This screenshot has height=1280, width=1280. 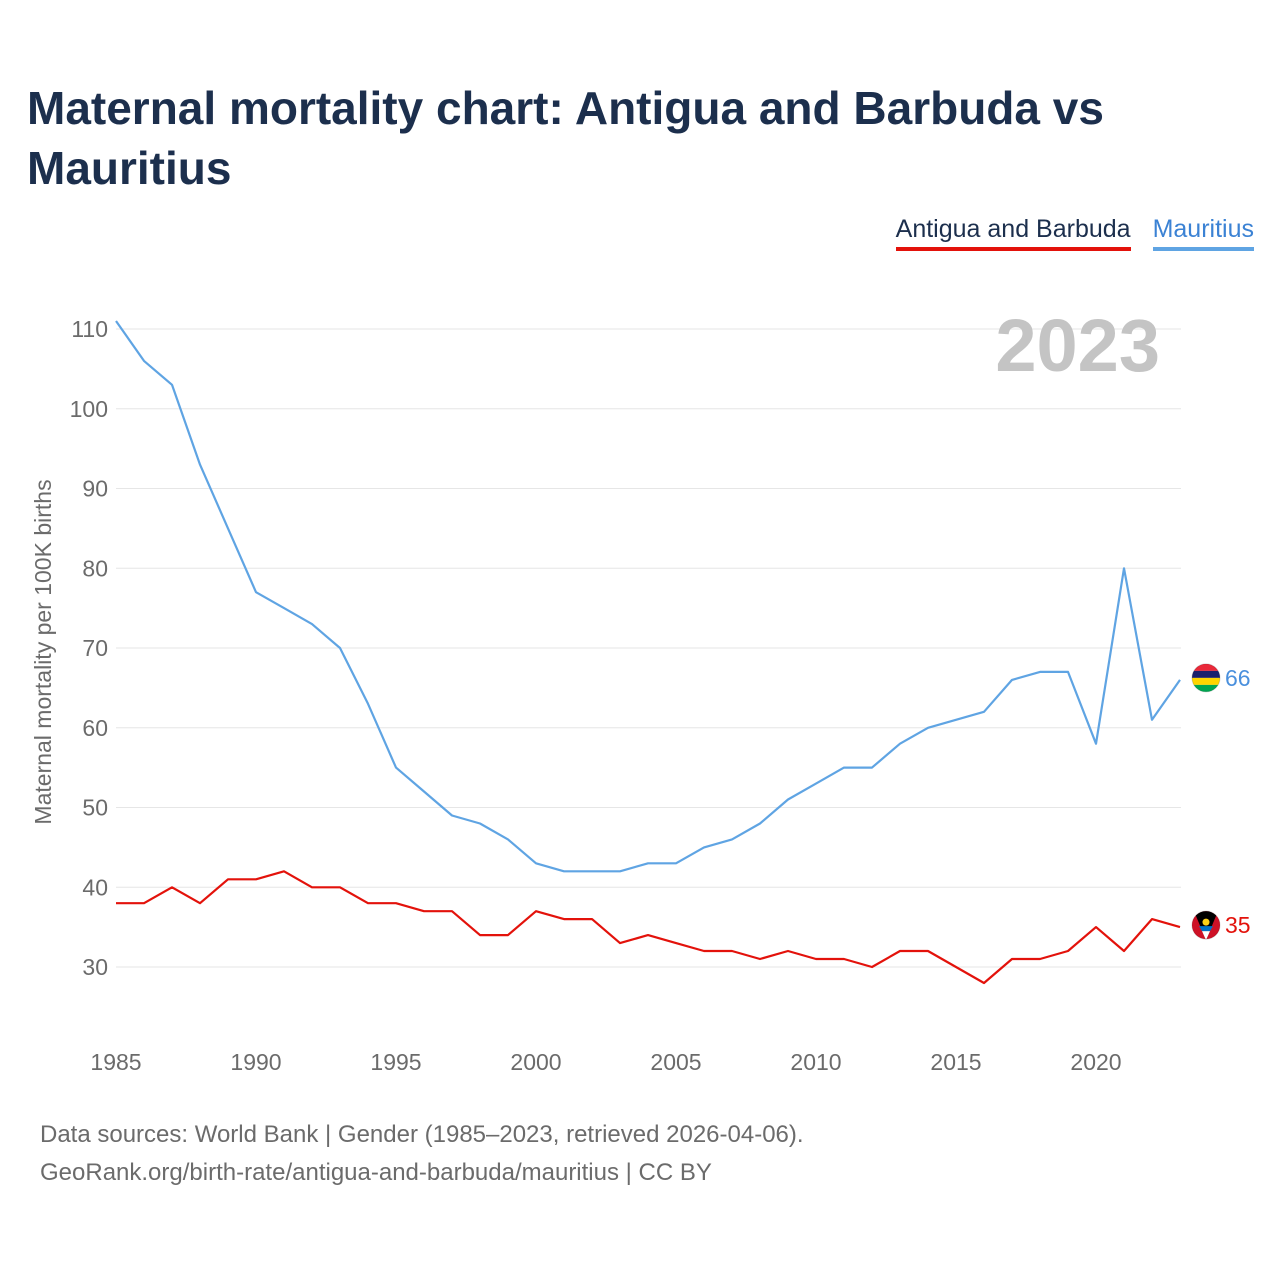 What do you see at coordinates (95, 568) in the screenshot?
I see `y-tick-label: 80` at bounding box center [95, 568].